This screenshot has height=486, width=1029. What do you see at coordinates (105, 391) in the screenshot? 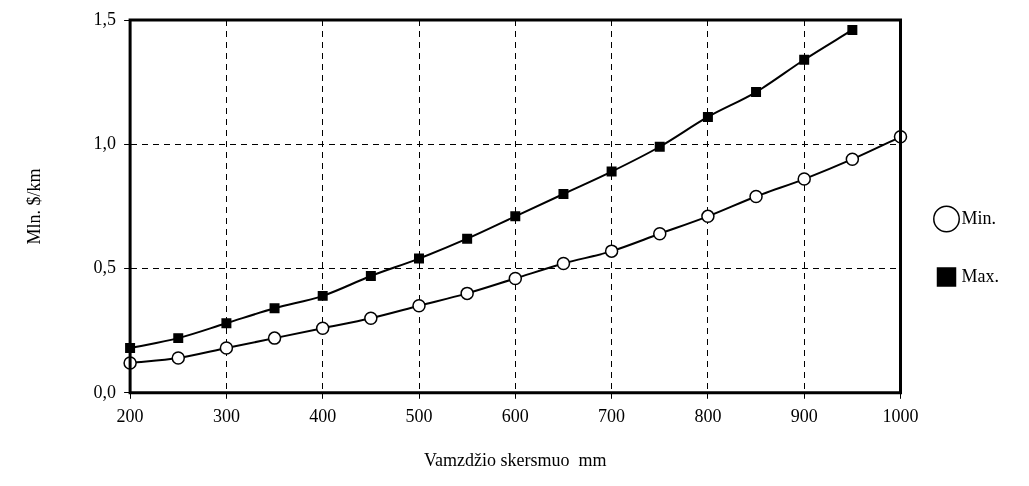
I see `y-tick-label: 0,0` at bounding box center [105, 391].